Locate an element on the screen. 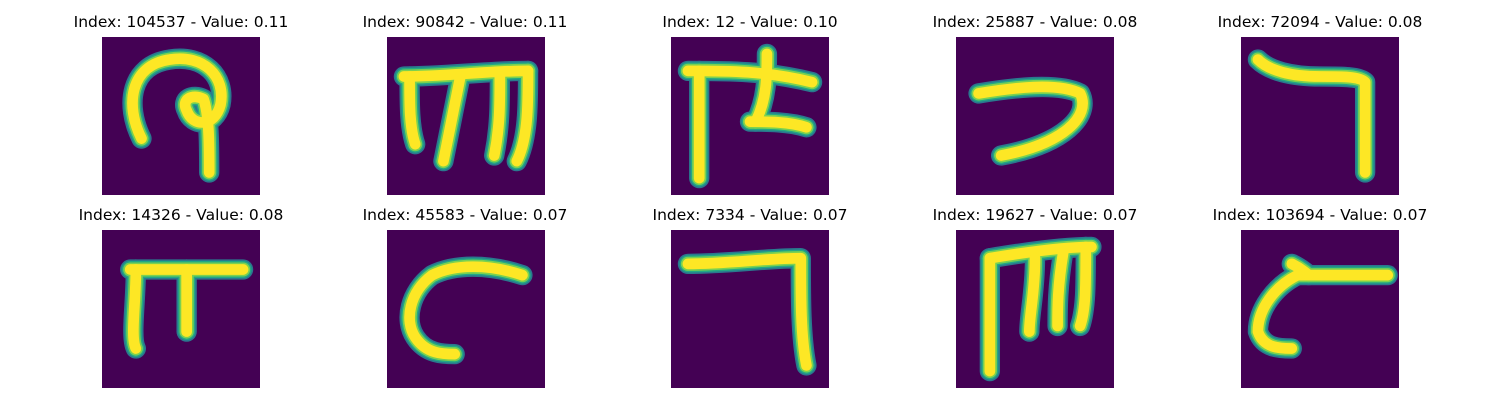 Image resolution: width=1500 pixels, height=400 pixels. panel-title: Index: 72094 - Value: 0.08 is located at coordinates (1320, 22).